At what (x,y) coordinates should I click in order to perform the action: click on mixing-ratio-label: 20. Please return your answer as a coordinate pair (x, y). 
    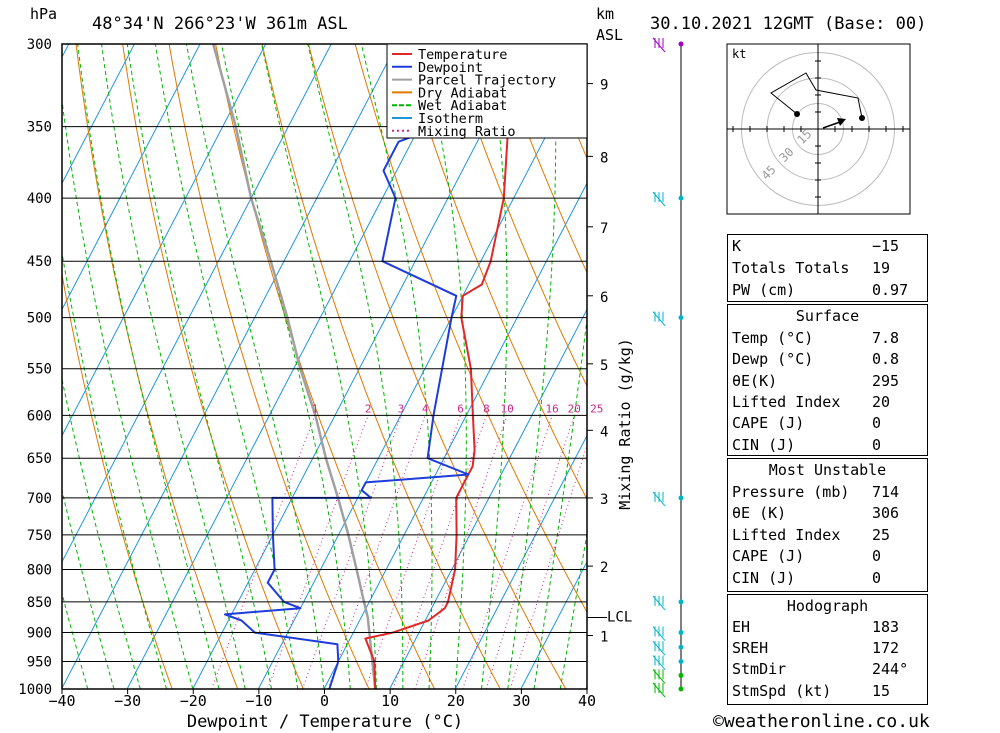
    Looking at the image, I should click on (574, 408).